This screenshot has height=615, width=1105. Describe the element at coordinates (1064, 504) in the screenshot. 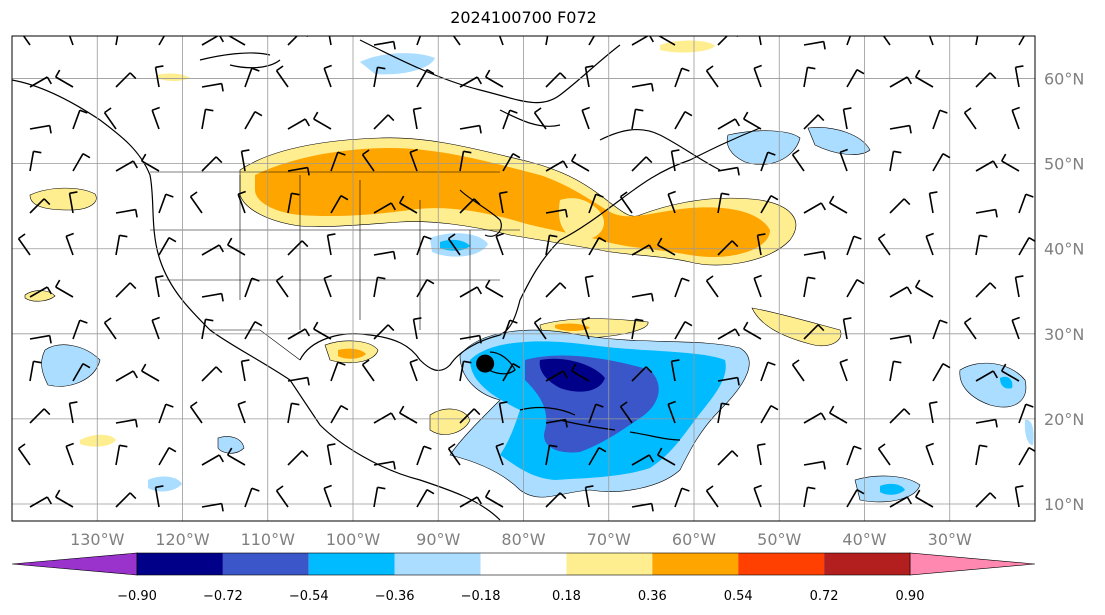

I see `latitude-tick-label: 10°N` at that location.